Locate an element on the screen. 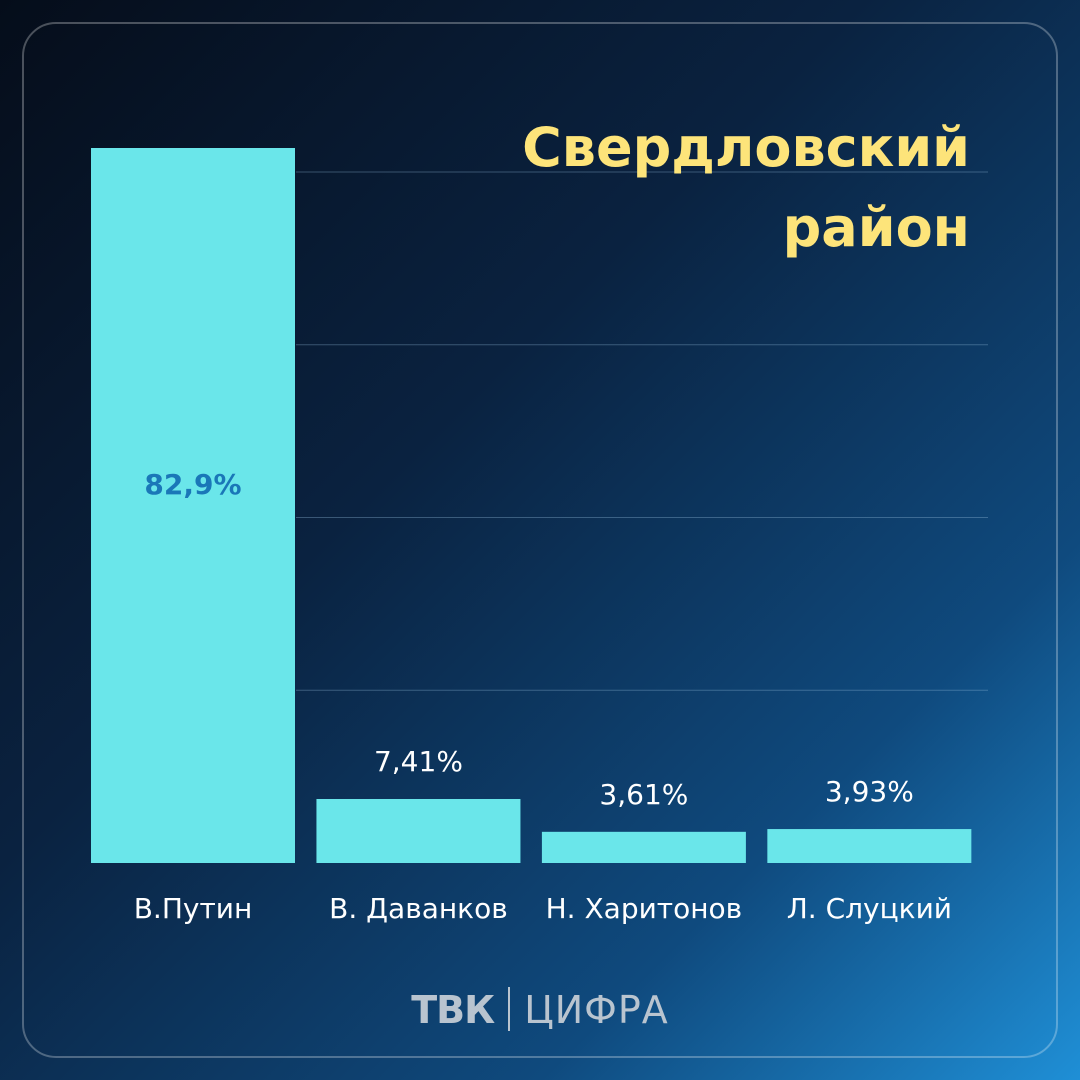 The image size is (1080, 1080). category-label-2: Н. Харитонов is located at coordinates (644, 908).